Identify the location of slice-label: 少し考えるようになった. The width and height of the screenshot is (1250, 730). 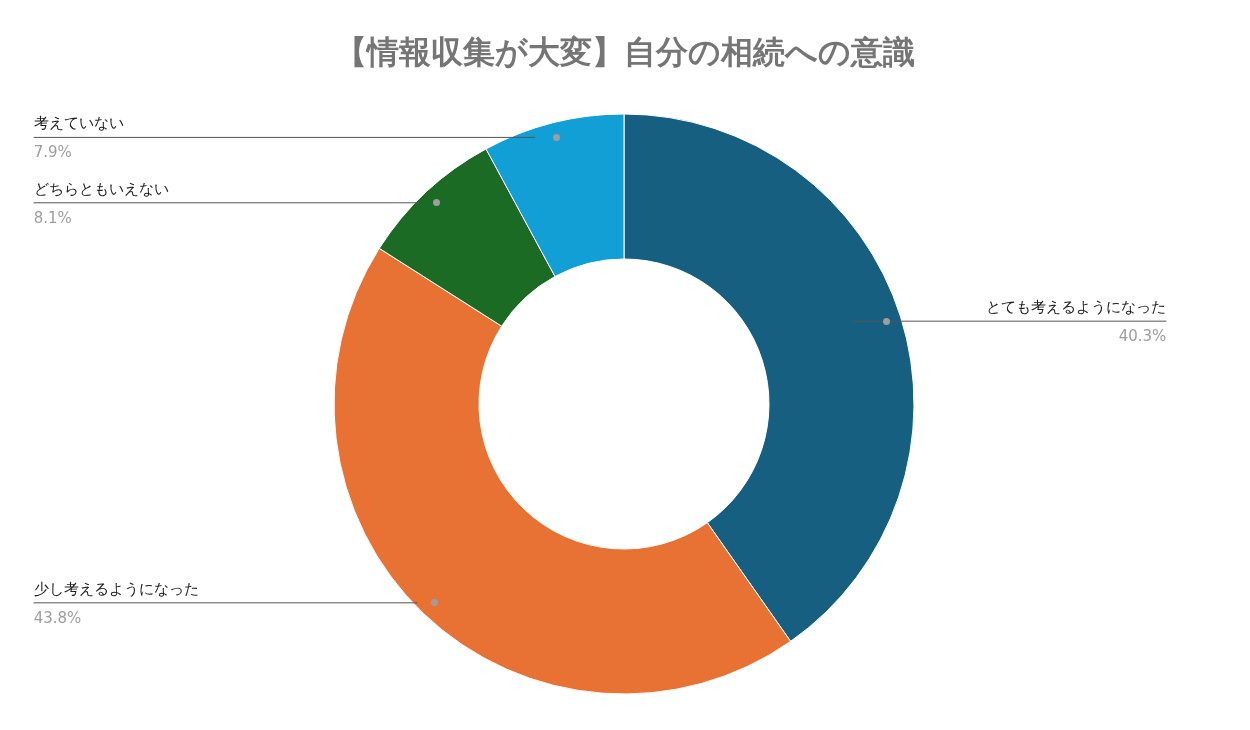
(116, 588).